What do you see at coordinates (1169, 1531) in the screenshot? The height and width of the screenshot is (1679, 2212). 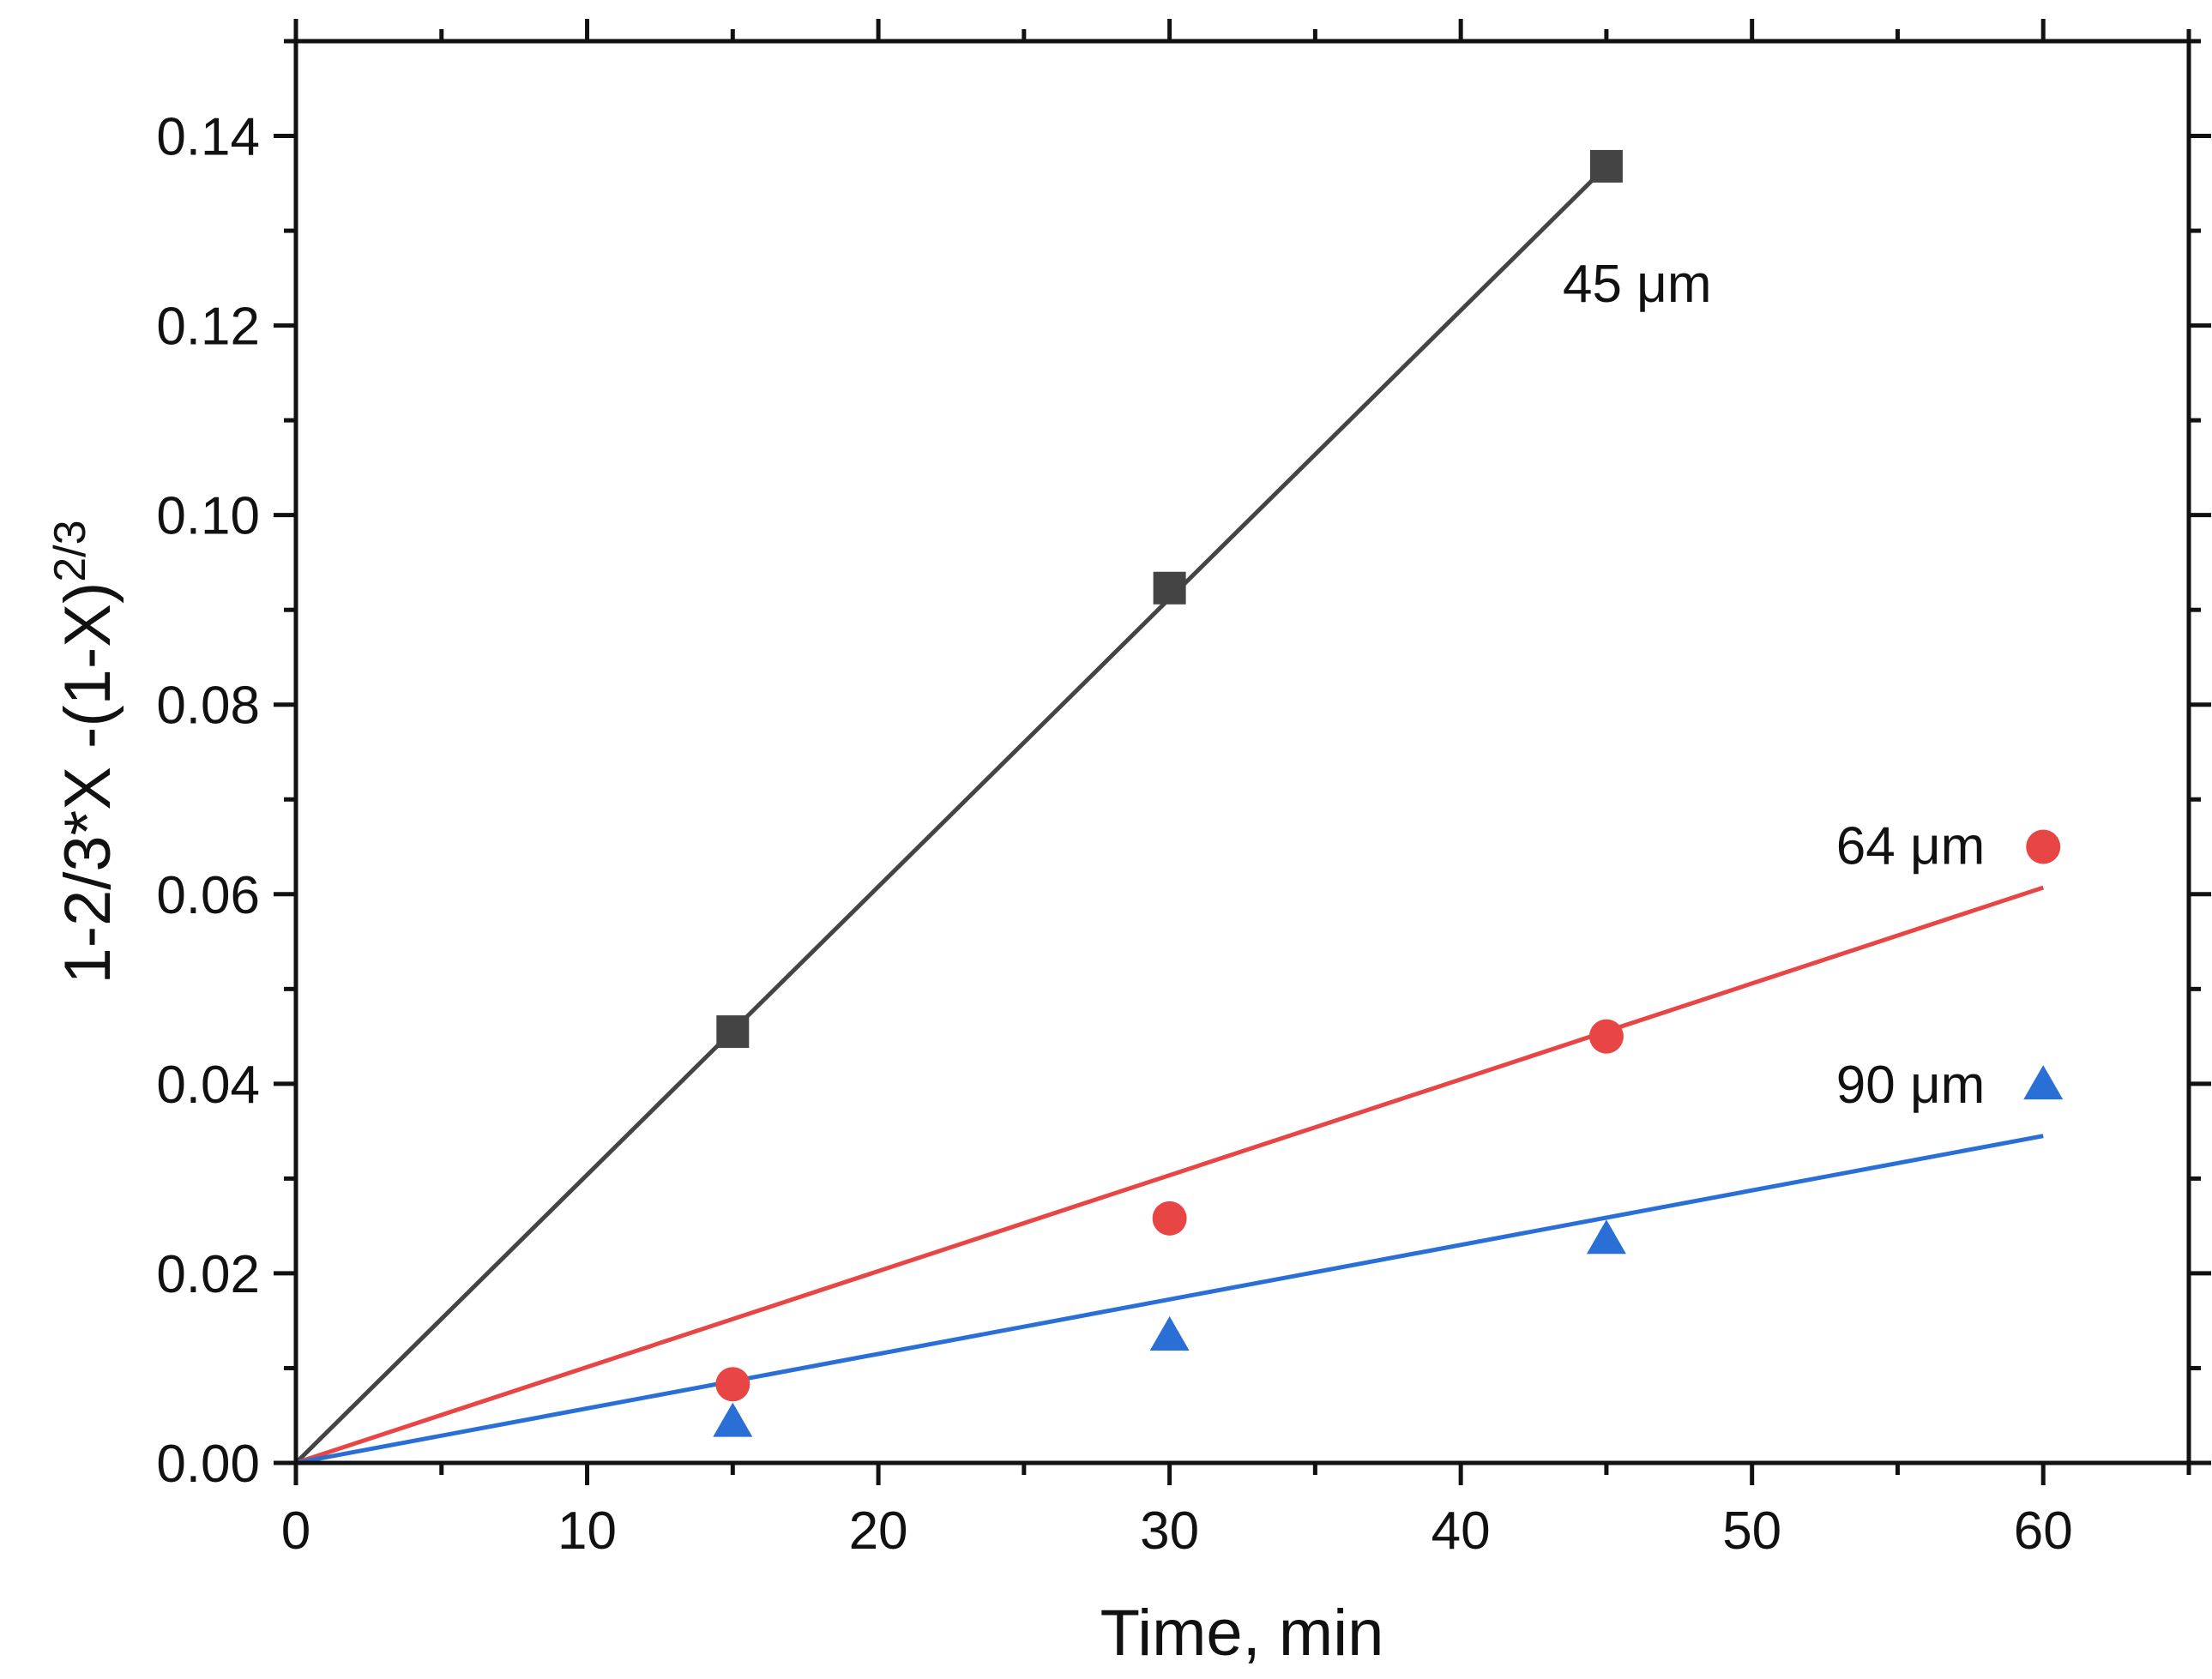 I see `x-tick-label: 30` at bounding box center [1169, 1531].